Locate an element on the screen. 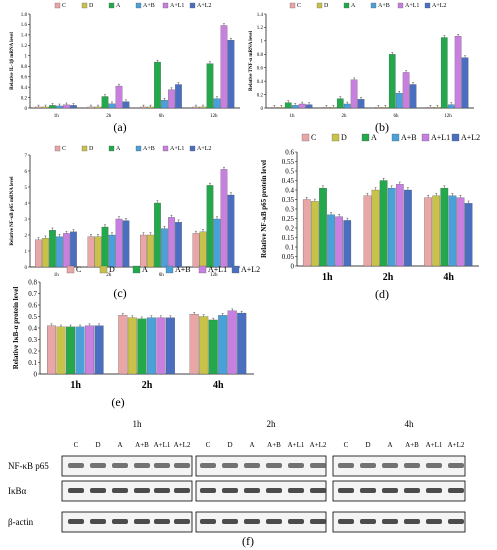 The image size is (497, 550). y-tick-label: 0.35 is located at coordinates (288, 200).